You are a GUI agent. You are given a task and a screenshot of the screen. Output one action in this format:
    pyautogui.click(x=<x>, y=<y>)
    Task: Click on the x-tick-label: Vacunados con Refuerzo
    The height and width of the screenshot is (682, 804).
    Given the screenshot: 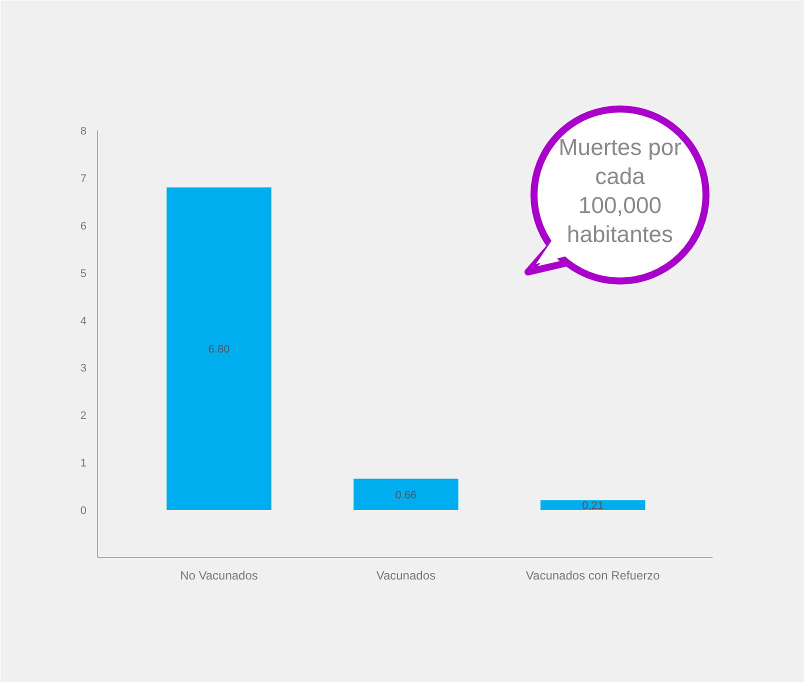 What is the action you would take?
    pyautogui.click(x=593, y=575)
    